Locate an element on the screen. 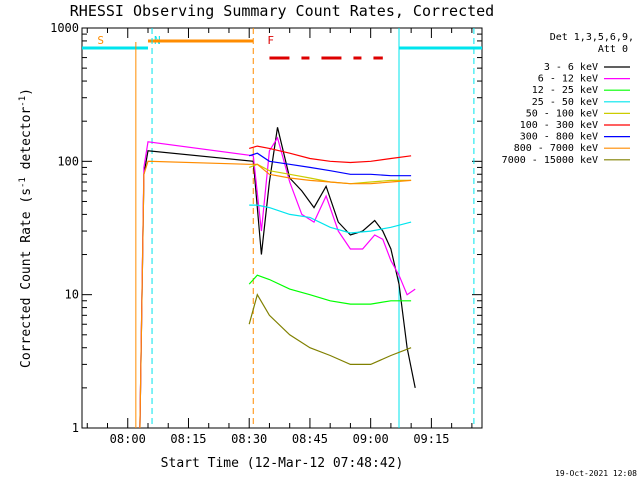  y-tick-label: 1000 is located at coordinates (64, 28).